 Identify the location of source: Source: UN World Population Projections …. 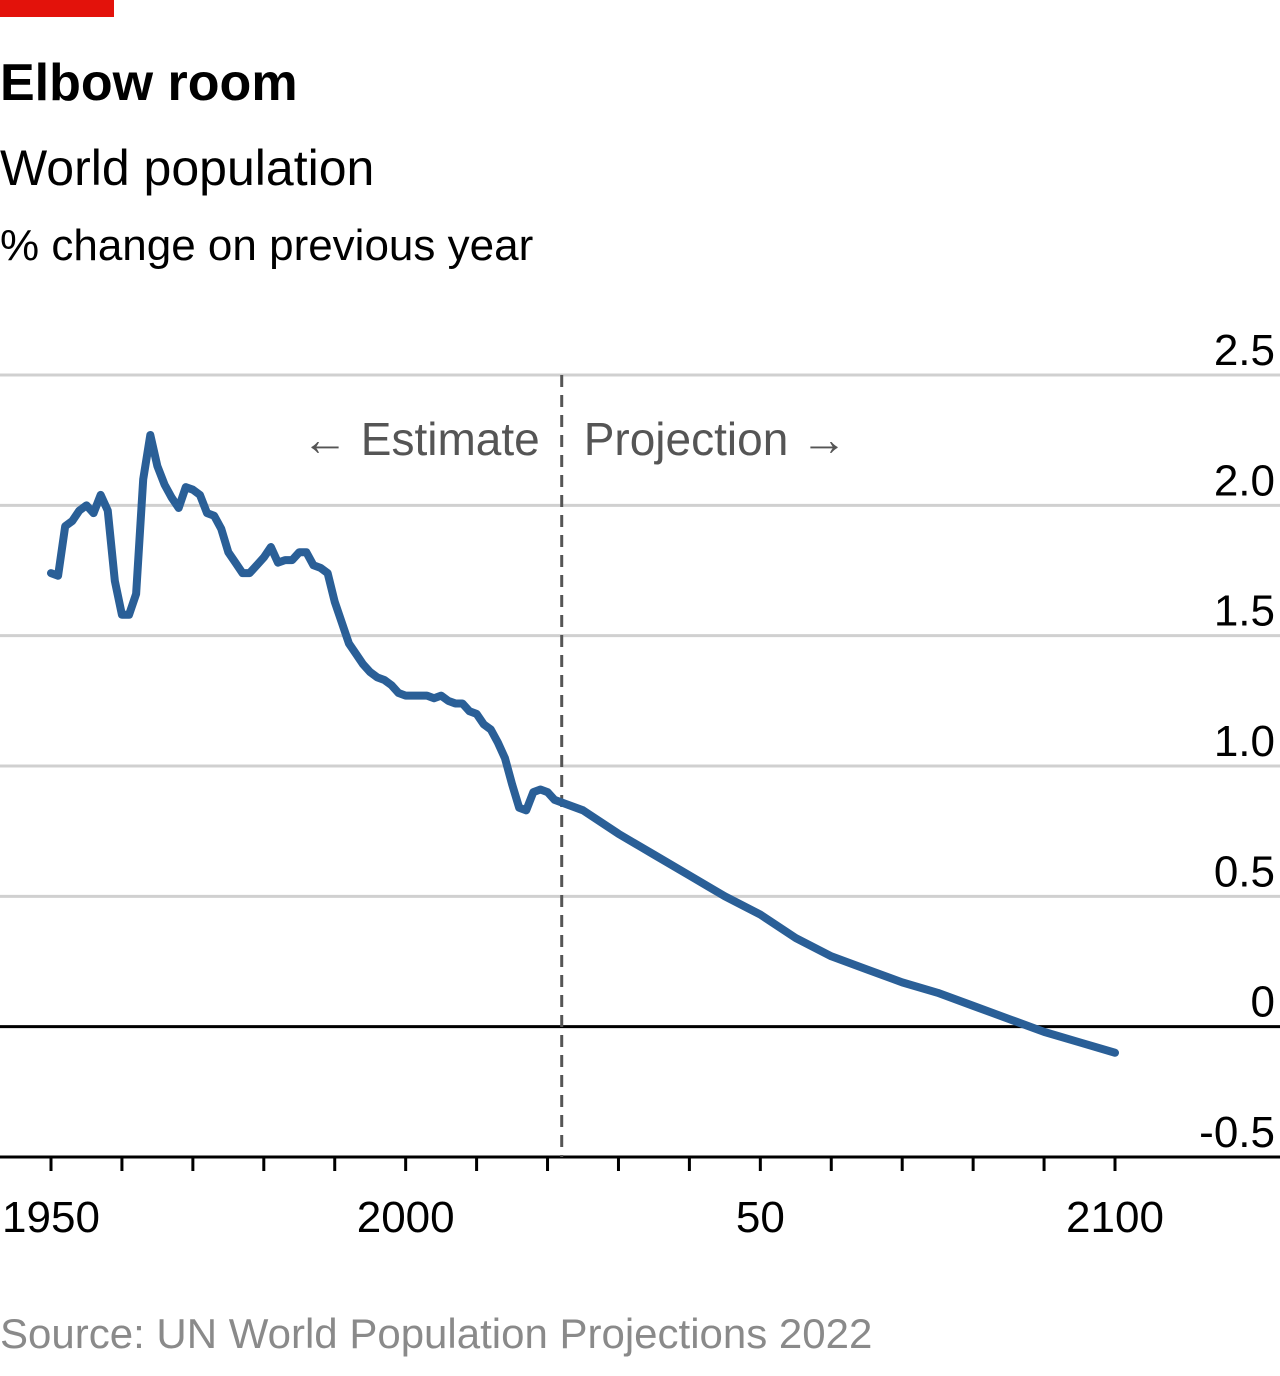
(436, 1333).